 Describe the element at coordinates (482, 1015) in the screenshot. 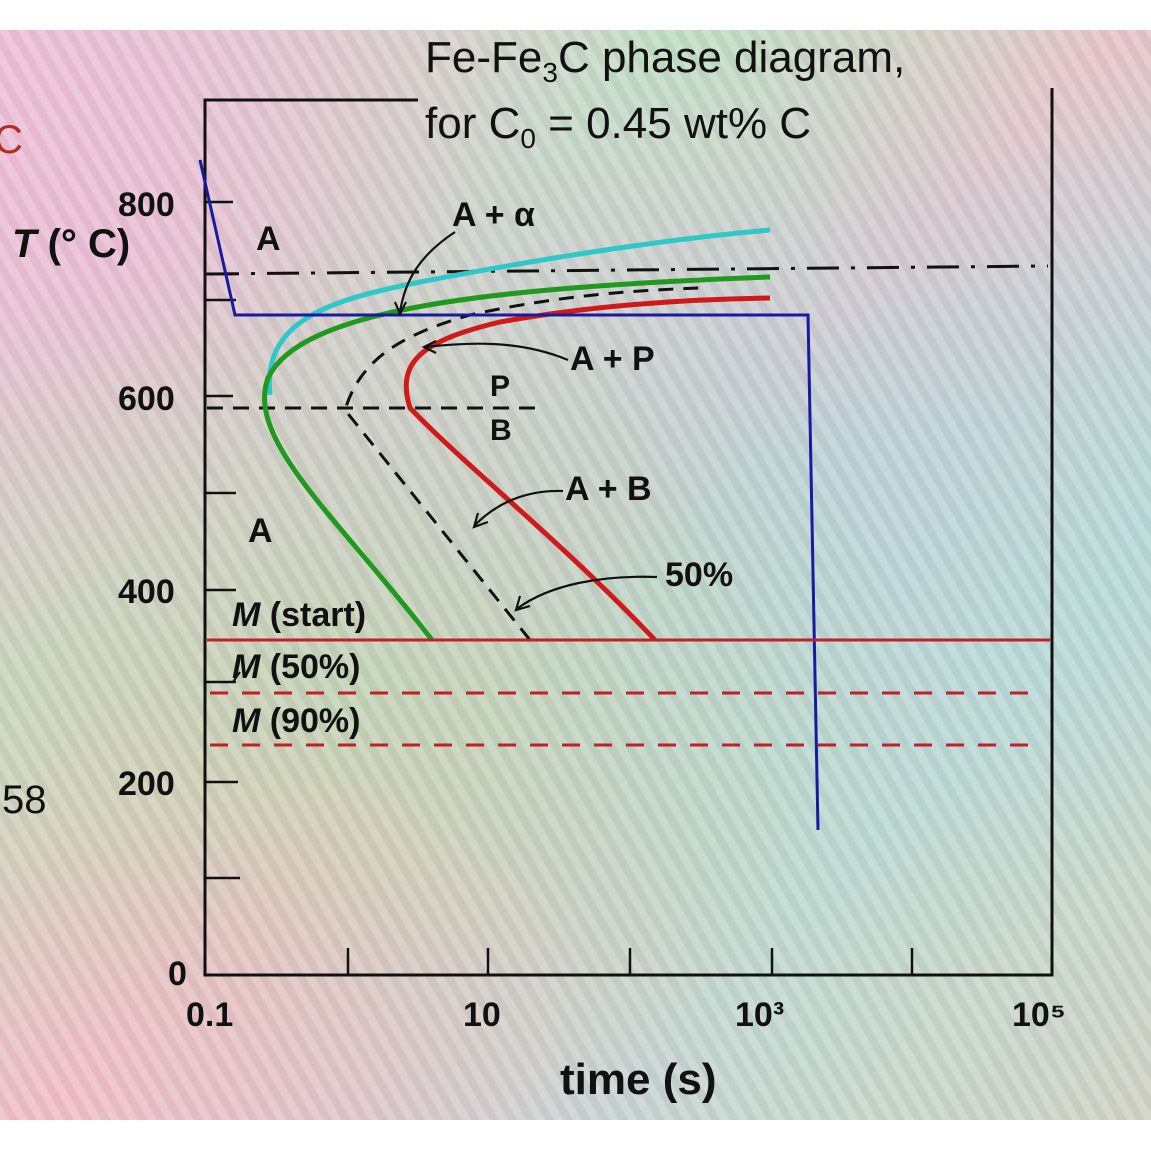

I see `xtick-10: 10` at that location.